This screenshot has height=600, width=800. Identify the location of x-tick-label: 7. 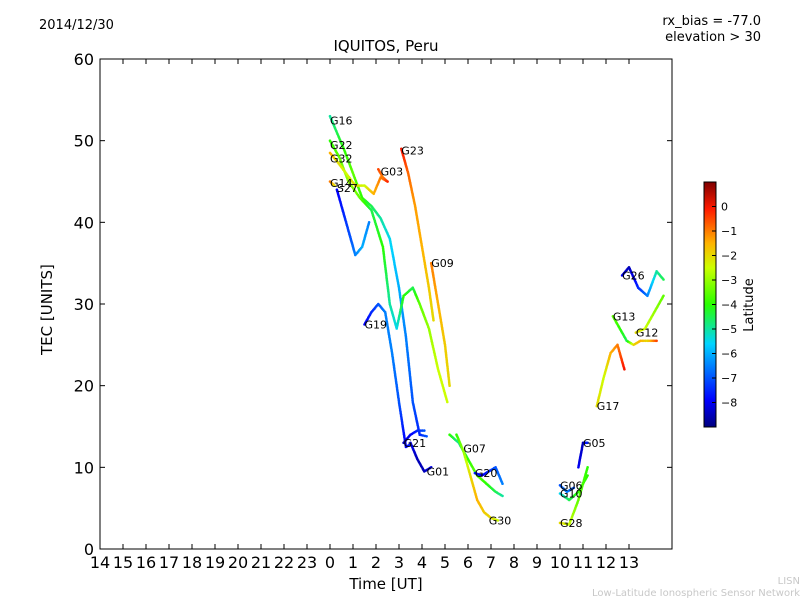
(491, 562).